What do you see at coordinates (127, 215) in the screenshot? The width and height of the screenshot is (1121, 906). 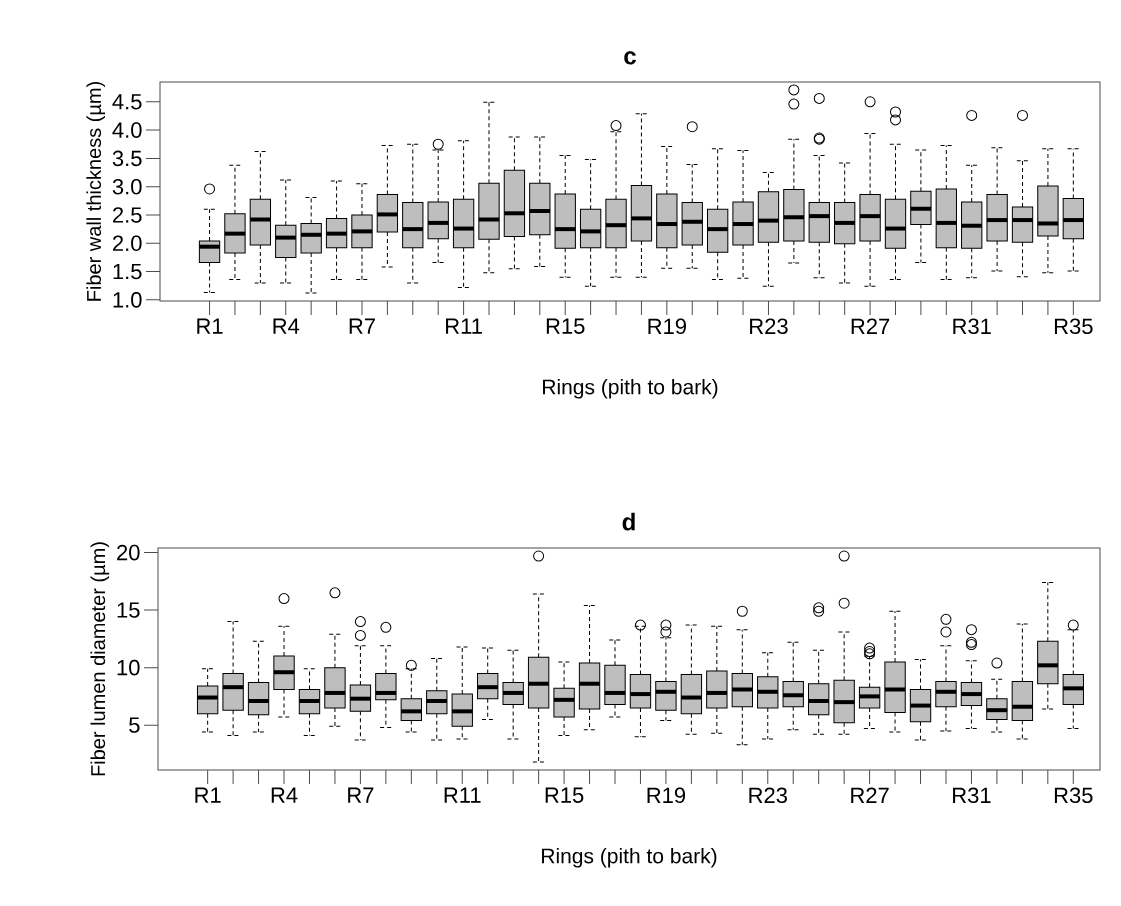 I see `y-tick-label: 2.5` at bounding box center [127, 215].